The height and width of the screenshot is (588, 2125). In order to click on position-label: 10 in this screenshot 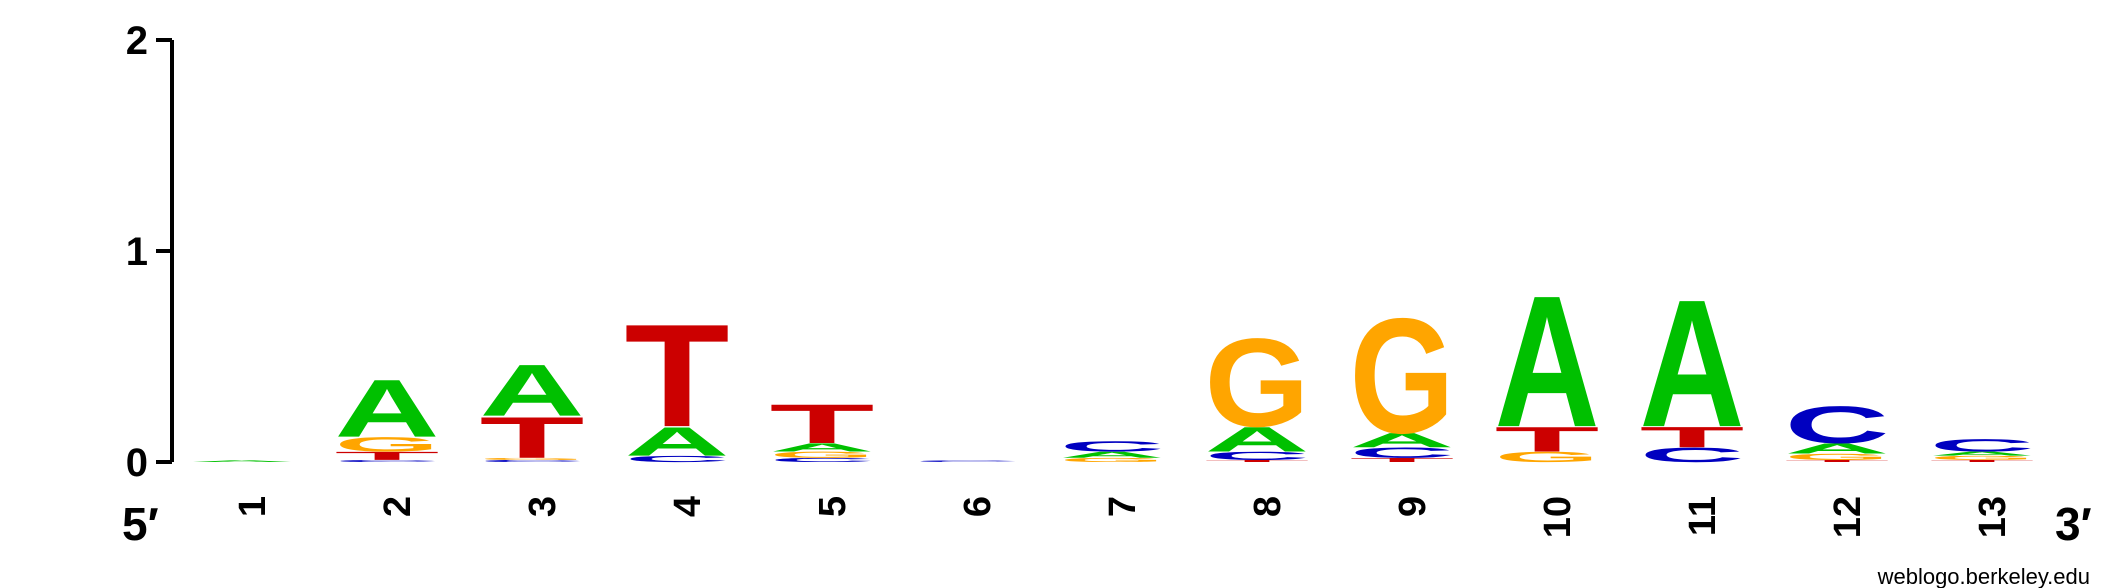, I will do `click(1558, 517)`.